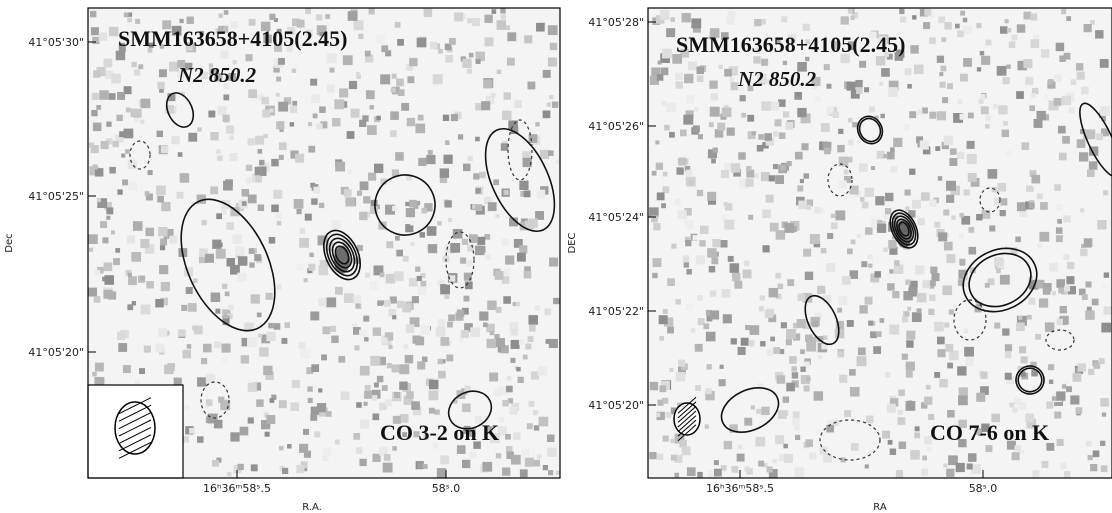  Describe the element at coordinates (687, 423) in the screenshot. I see `beam-hatch` at that location.